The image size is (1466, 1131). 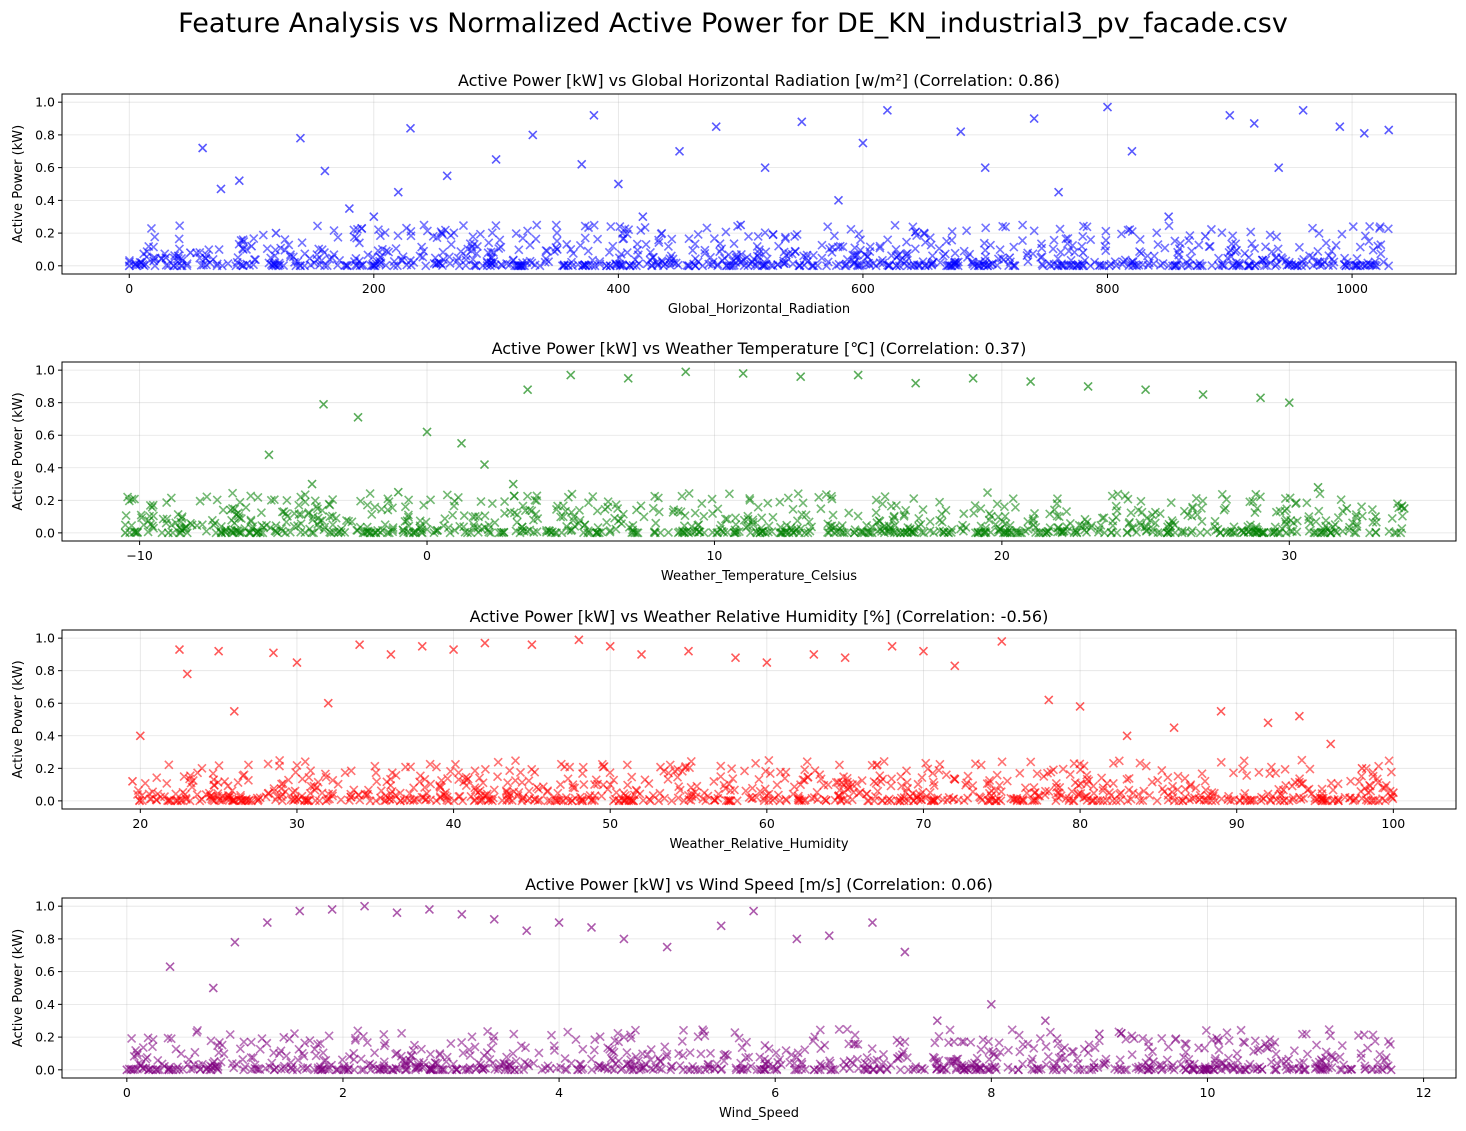 I want to click on y-tick-label: 0.6, so click(x=45, y=971).